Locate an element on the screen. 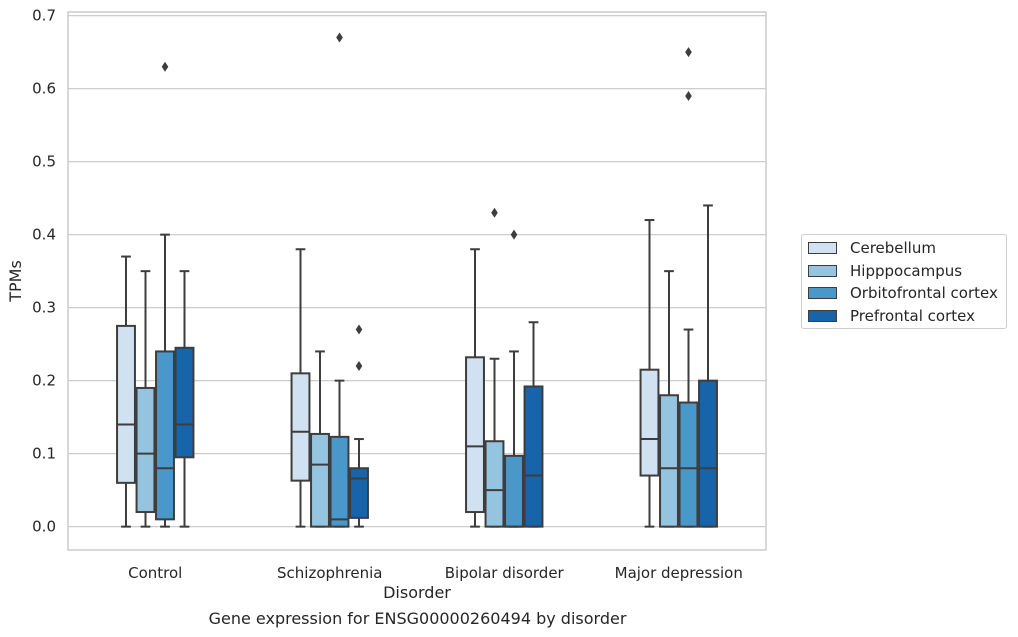  legend-item: Prefrontal cortex is located at coordinates (891, 316).